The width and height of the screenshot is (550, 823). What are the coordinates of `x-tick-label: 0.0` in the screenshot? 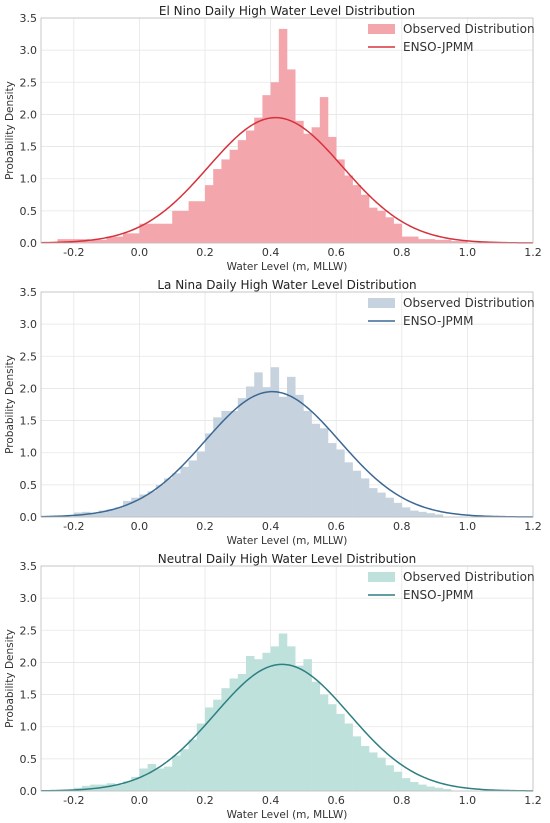 It's located at (140, 526).